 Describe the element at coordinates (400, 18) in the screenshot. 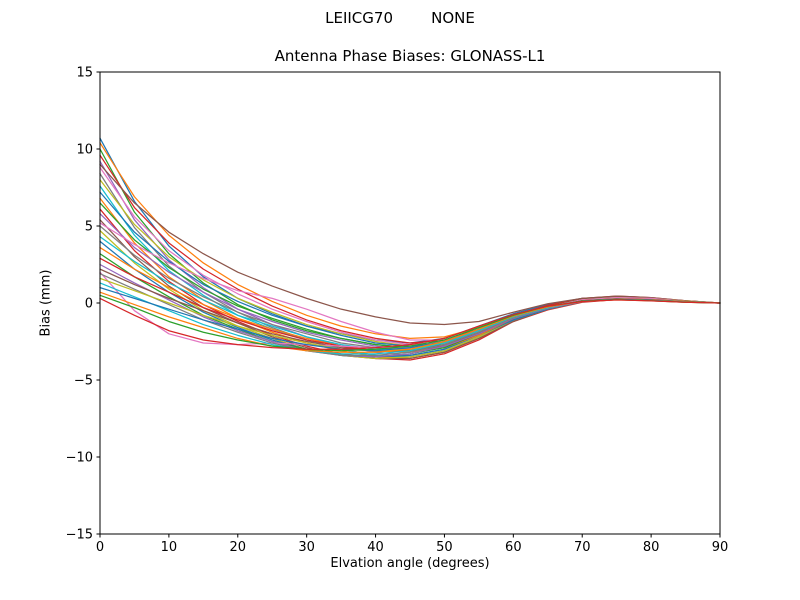

I see `figure-suptitle: LEIICG70 NONE` at that location.